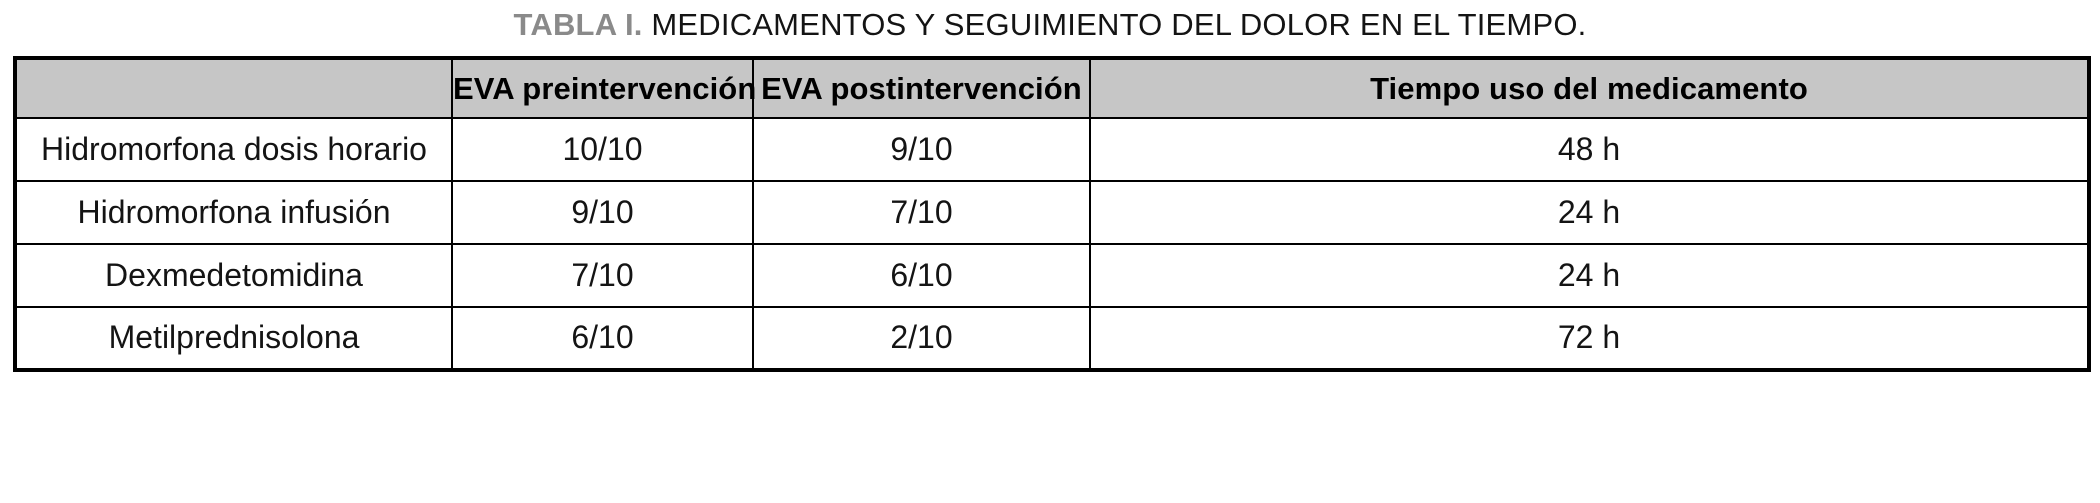 Image resolution: width=2100 pixels, height=503 pixels. What do you see at coordinates (1589, 88) in the screenshot?
I see `column-header-tiempo-uso: Tiempo uso del medicamento` at bounding box center [1589, 88].